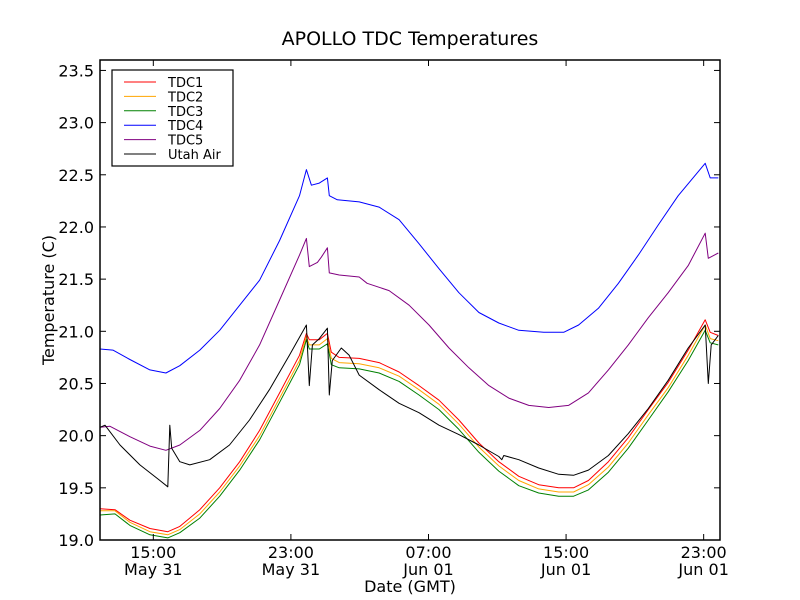 This screenshot has width=800, height=600. I want to click on y-tick-label: 20.0, so click(76, 436).